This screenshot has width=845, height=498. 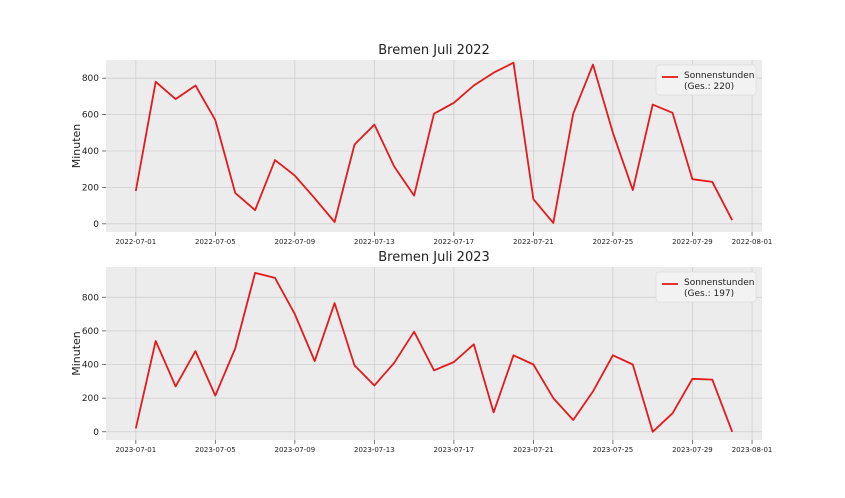 I want to click on x-tick-label: 2022-07-25, so click(x=613, y=242).